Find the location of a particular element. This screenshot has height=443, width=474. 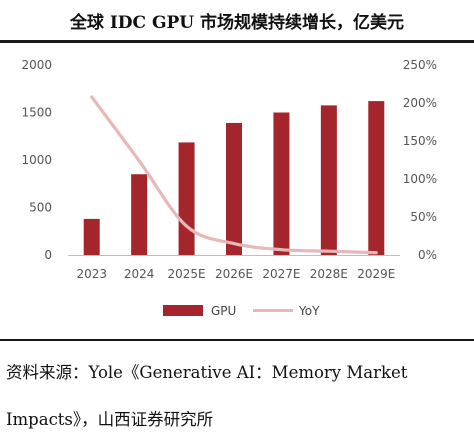

y-left-tick-label: 1500 is located at coordinates (36, 113).